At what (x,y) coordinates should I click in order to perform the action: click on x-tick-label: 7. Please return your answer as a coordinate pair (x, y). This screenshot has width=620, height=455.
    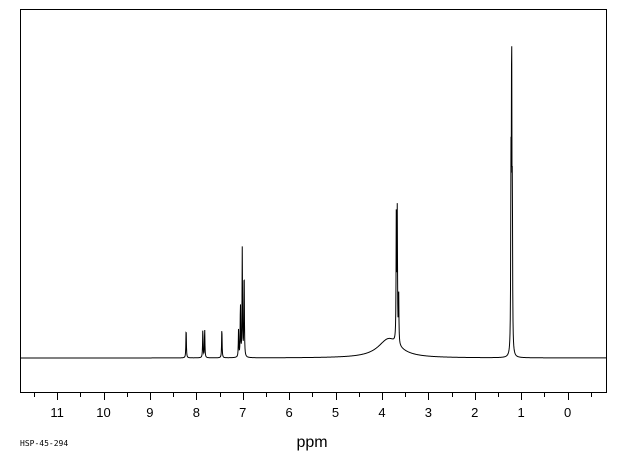
    Looking at the image, I should click on (242, 412).